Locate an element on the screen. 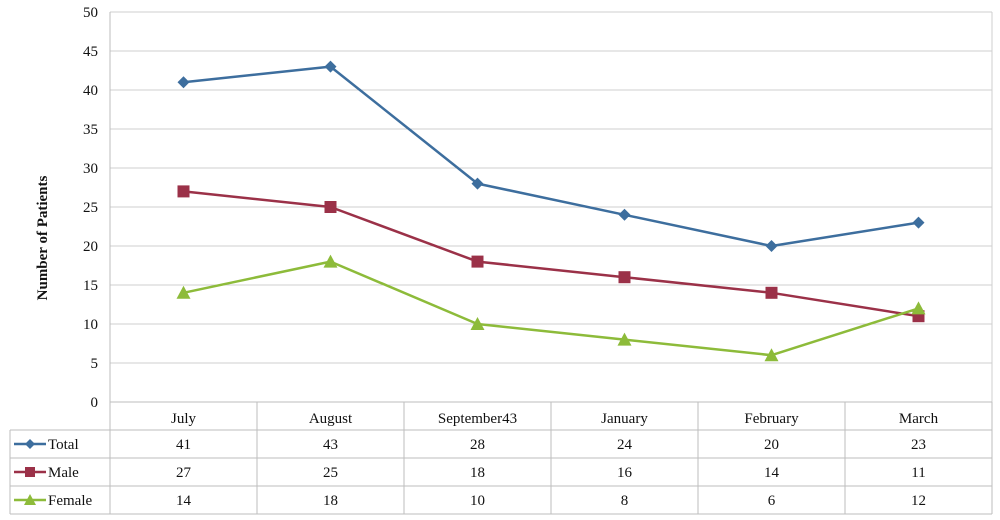  table-value: 25 is located at coordinates (330, 473).